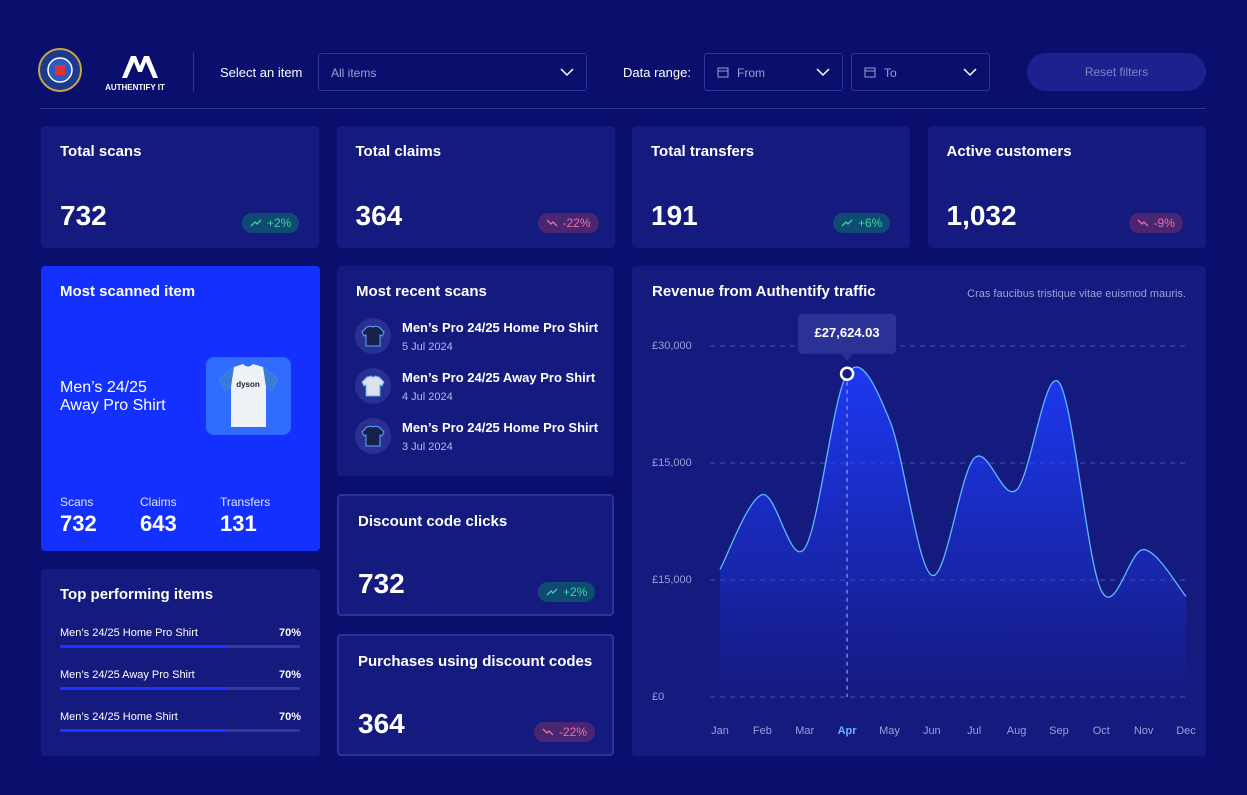 The image size is (1247, 795). What do you see at coordinates (140, 67) in the screenshot?
I see `brand-mark` at bounding box center [140, 67].